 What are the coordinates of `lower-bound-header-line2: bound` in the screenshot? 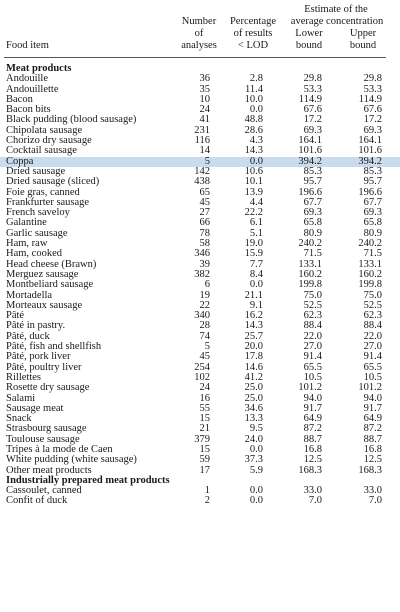 It's located at (309, 45).